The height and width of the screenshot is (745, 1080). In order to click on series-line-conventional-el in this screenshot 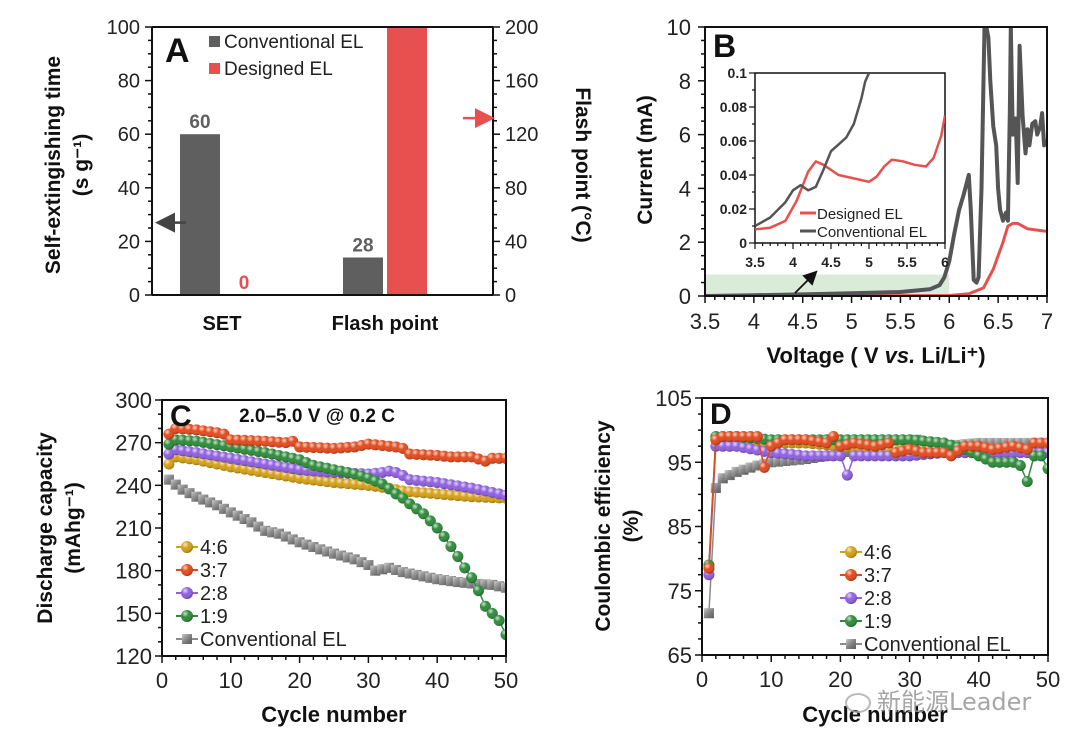, I will do `click(876, 161)`.